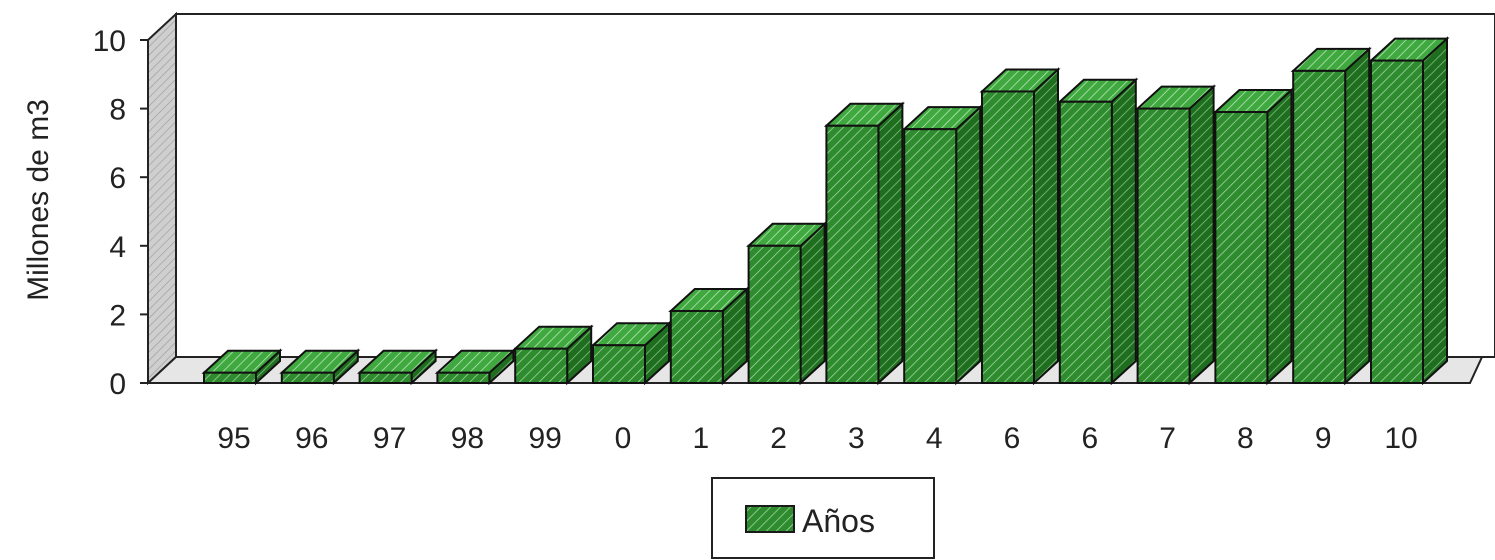 The height and width of the screenshot is (560, 1495). What do you see at coordinates (162, 198) in the screenshot?
I see `side-wall` at bounding box center [162, 198].